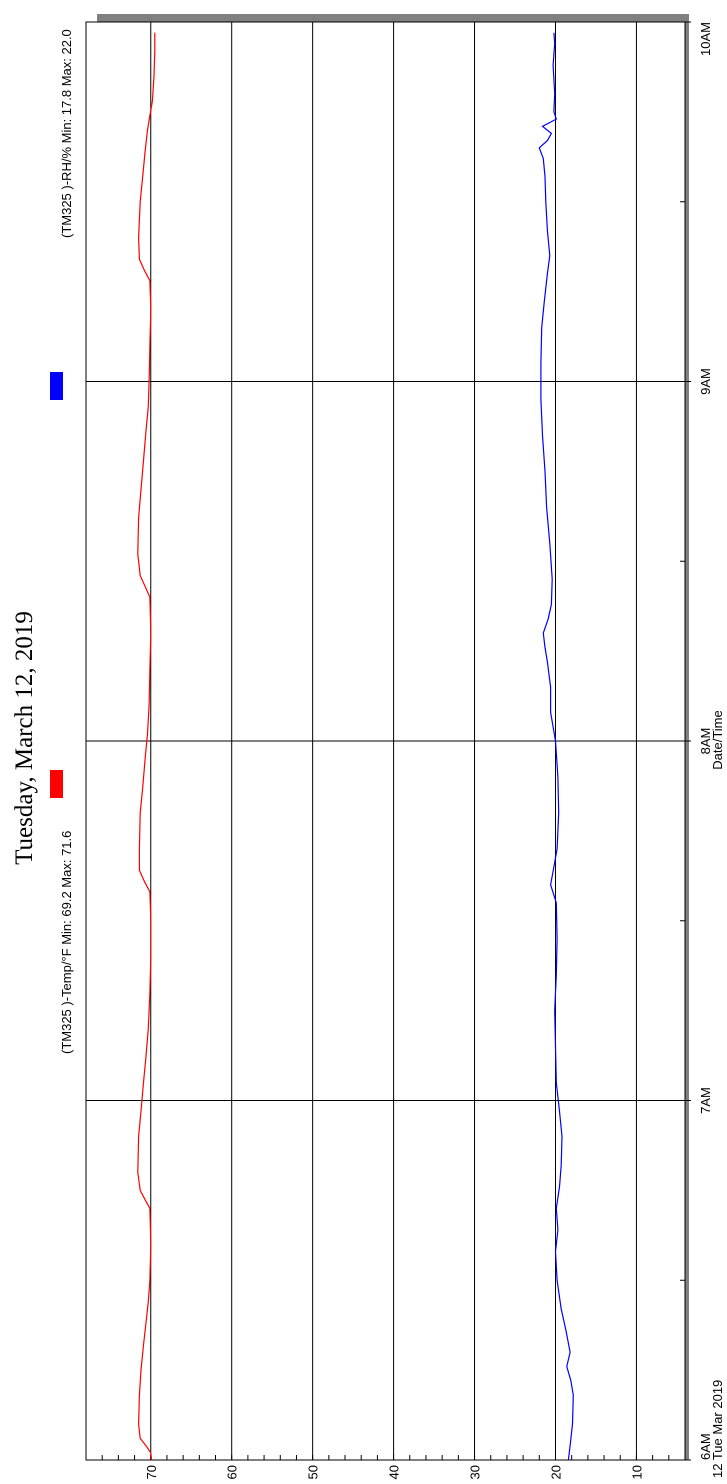  Describe the element at coordinates (146, 746) in the screenshot. I see `series-line-temp` at that location.